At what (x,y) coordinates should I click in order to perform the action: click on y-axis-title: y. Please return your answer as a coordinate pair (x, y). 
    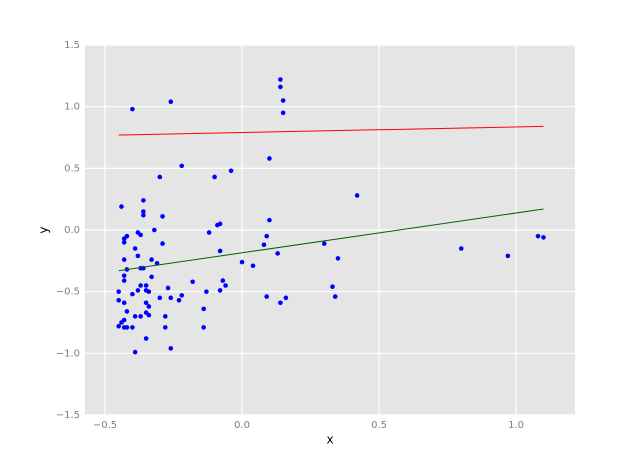
    Looking at the image, I should click on (44, 229).